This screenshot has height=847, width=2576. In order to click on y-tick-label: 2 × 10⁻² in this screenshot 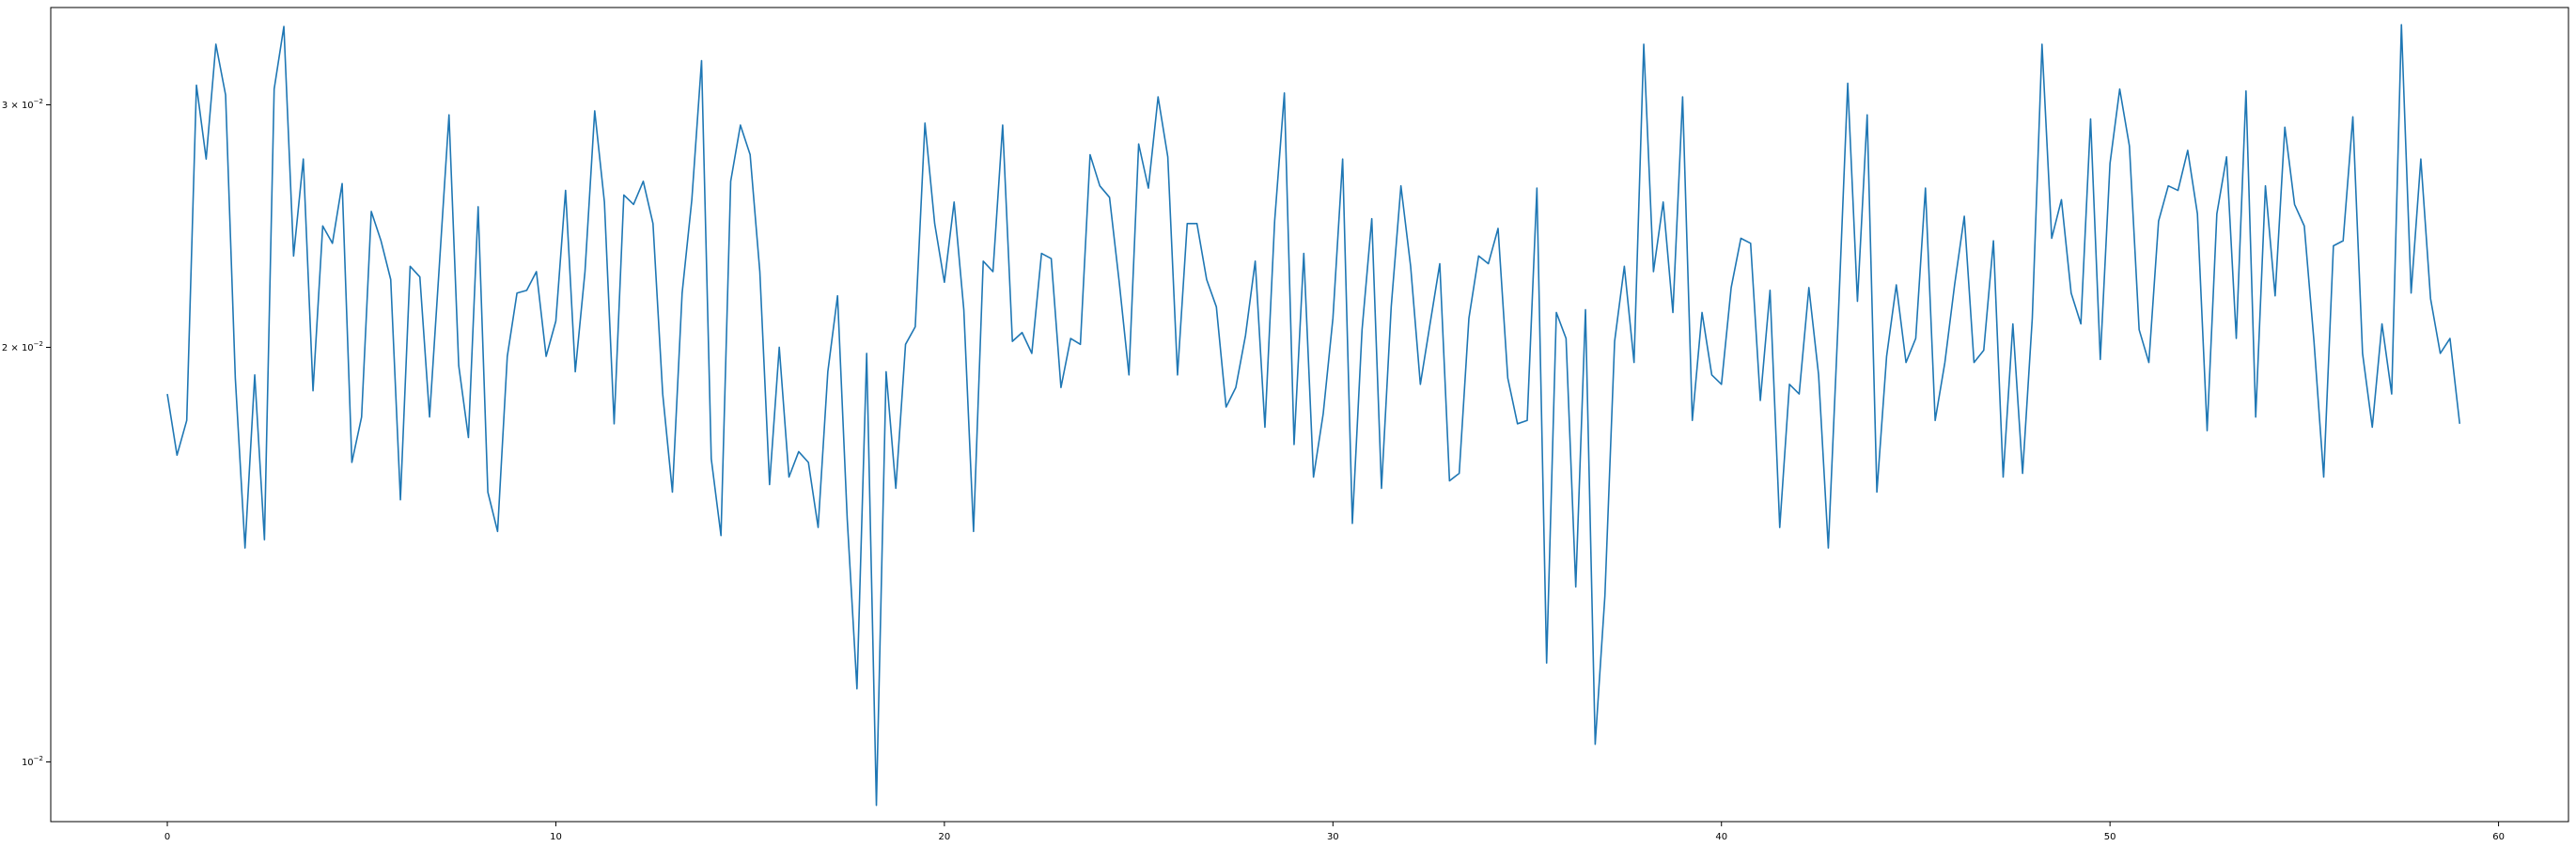, I will do `click(22, 346)`.